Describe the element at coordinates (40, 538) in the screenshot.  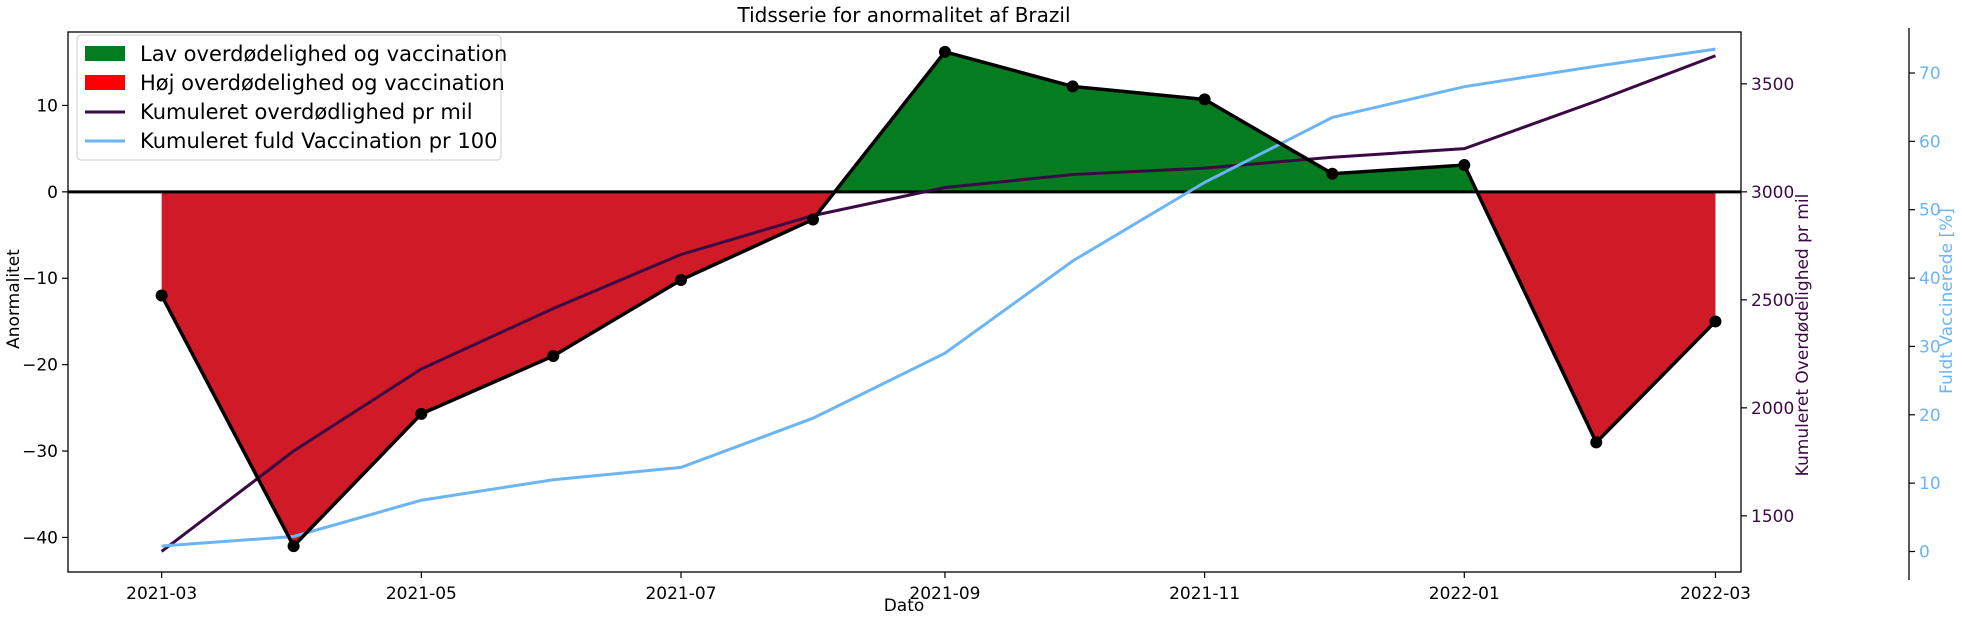
I see `y-tick-label: −40` at that location.